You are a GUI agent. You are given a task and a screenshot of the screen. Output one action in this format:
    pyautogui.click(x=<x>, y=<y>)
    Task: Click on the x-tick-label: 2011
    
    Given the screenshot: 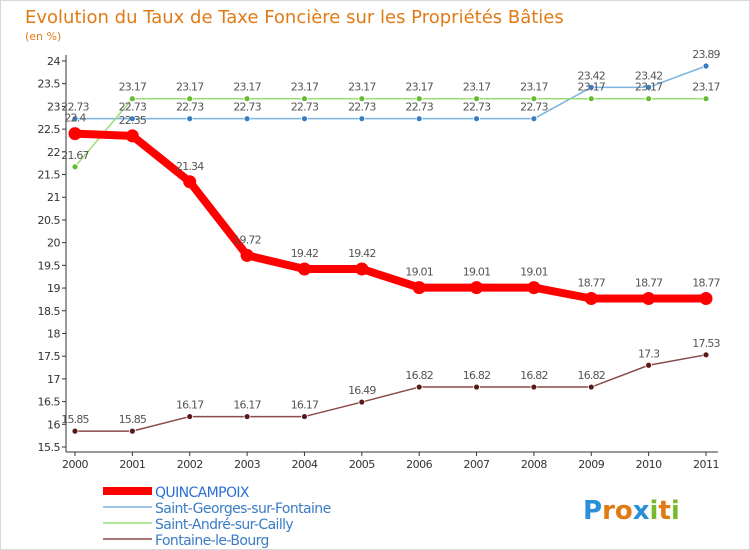 What is the action you would take?
    pyautogui.click(x=706, y=464)
    